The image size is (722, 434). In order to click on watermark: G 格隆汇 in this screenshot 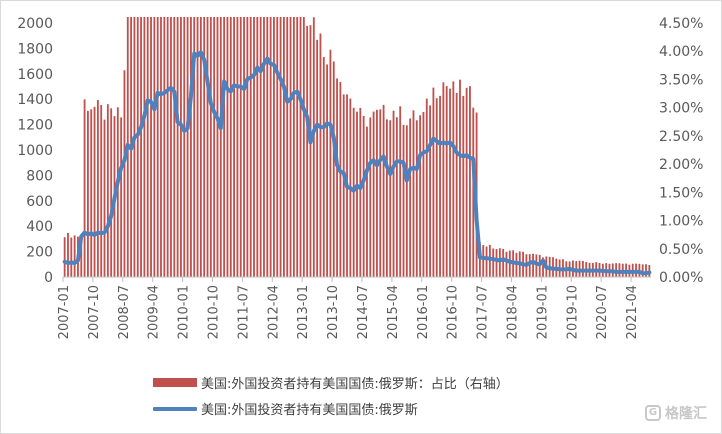, I will do `click(676, 413)`.